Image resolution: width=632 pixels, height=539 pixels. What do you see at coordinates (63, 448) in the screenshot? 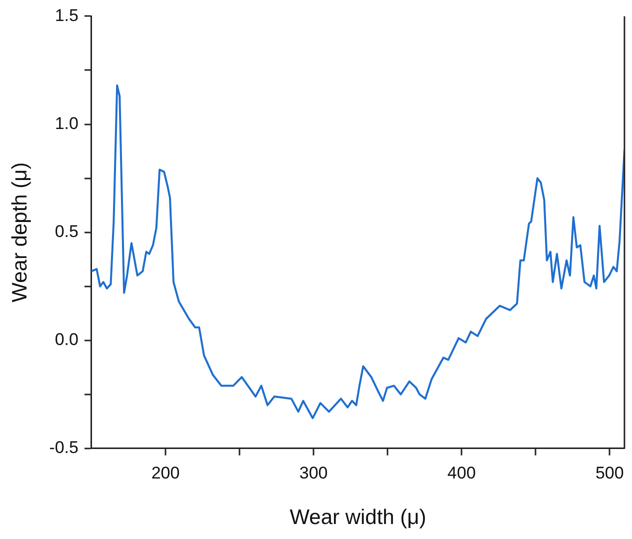
I see `y-tick-label: -0.5` at bounding box center [63, 448].